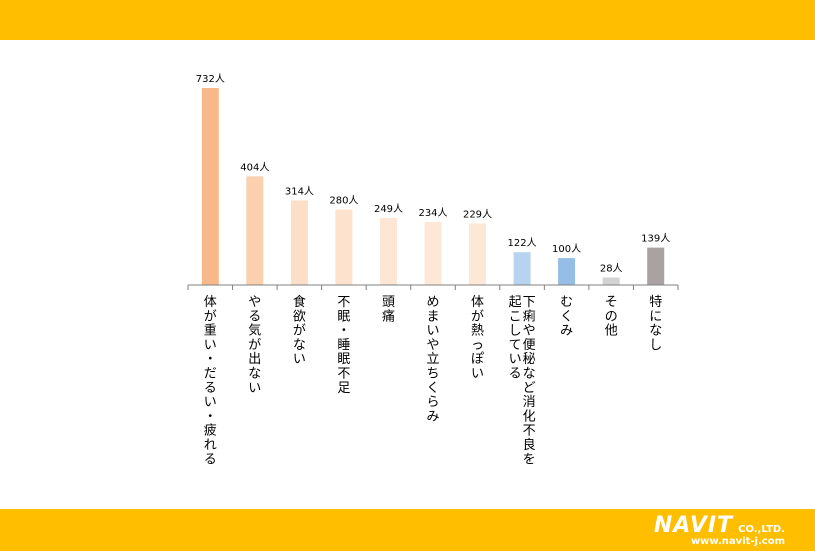 The width and height of the screenshot is (815, 551). What do you see at coordinates (407, 530) in the screenshot?
I see `bottom-banner` at bounding box center [407, 530].